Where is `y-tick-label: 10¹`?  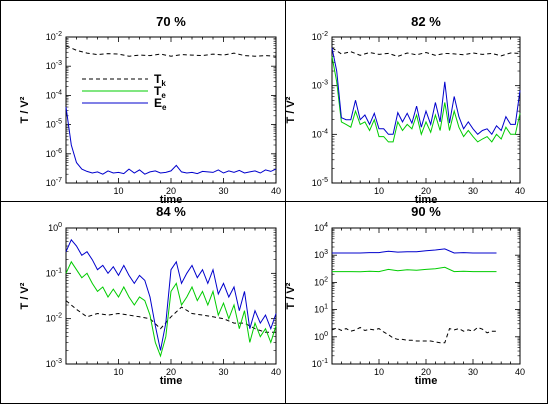 y-tick-label: 10¹ is located at coordinates (321, 309).